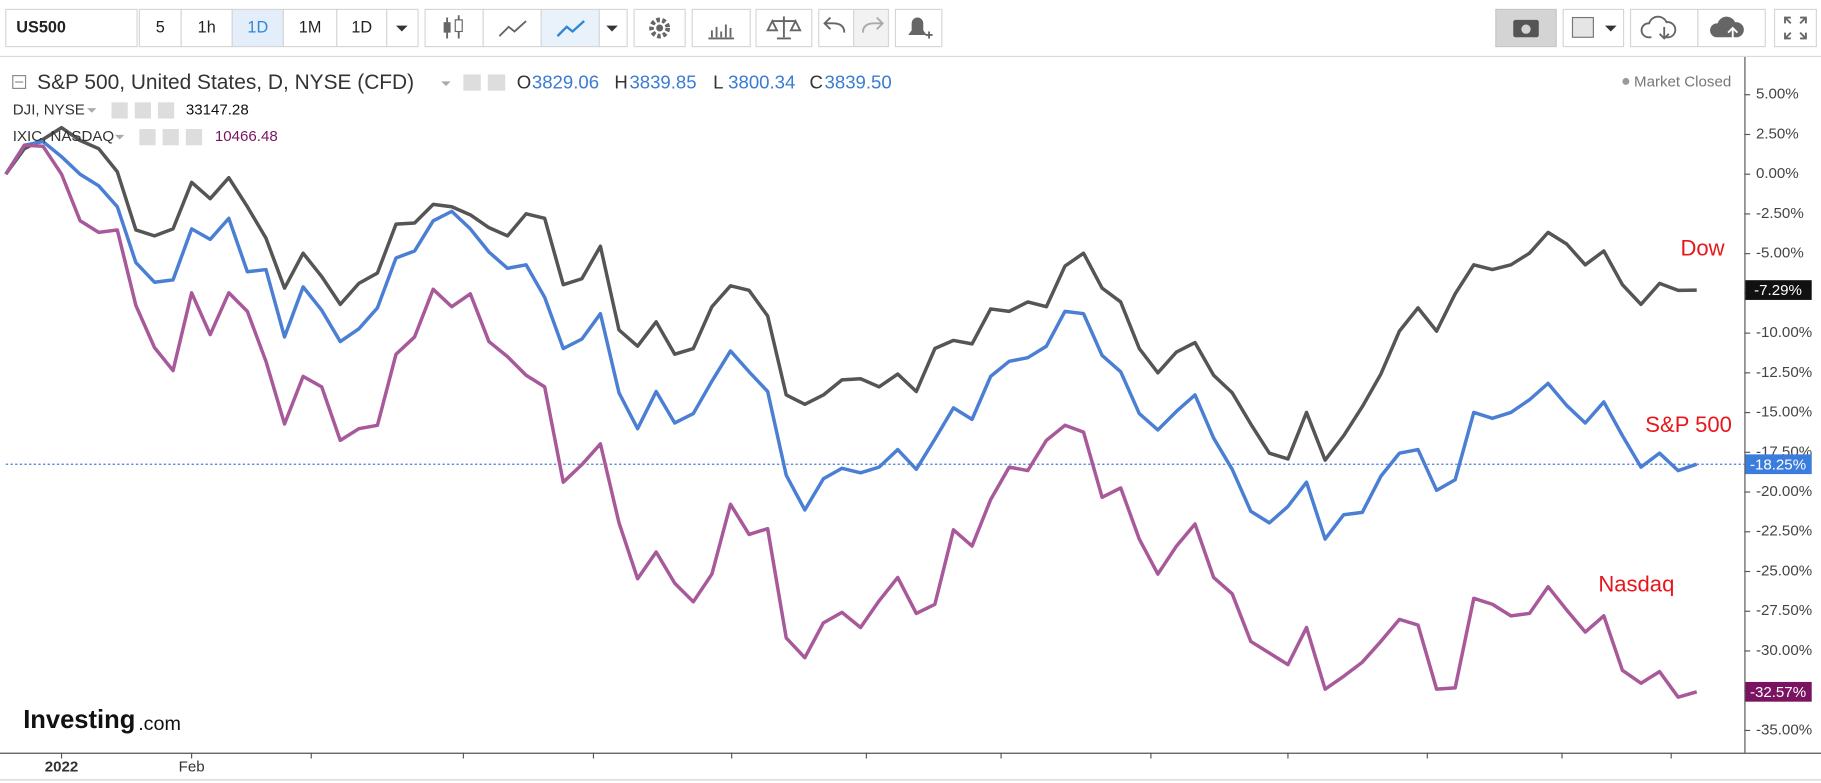 This screenshot has height=783, width=1821. What do you see at coordinates (63, 136) in the screenshot?
I see `series-symbol: IXIC, NASDAQ` at bounding box center [63, 136].